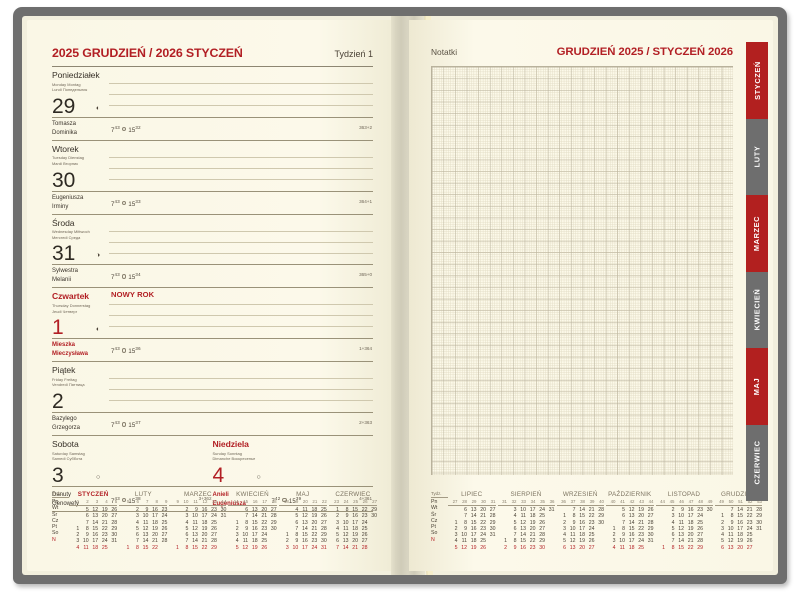 This screenshot has height=607, width=800. I want to click on month-tab-maj: MAJ, so click(757, 386).